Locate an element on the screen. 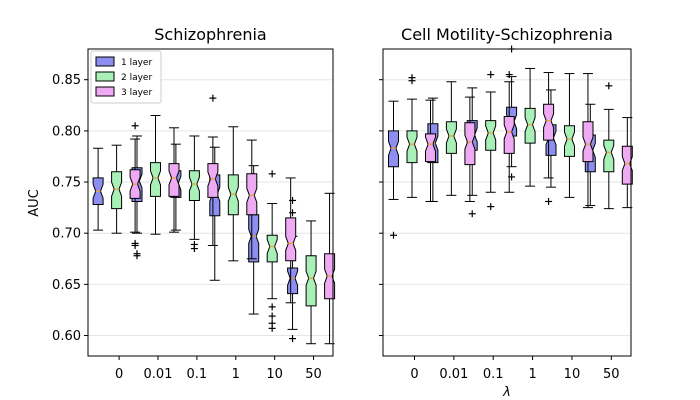 The image size is (700, 400). x-axis-label: λ is located at coordinates (506, 392).